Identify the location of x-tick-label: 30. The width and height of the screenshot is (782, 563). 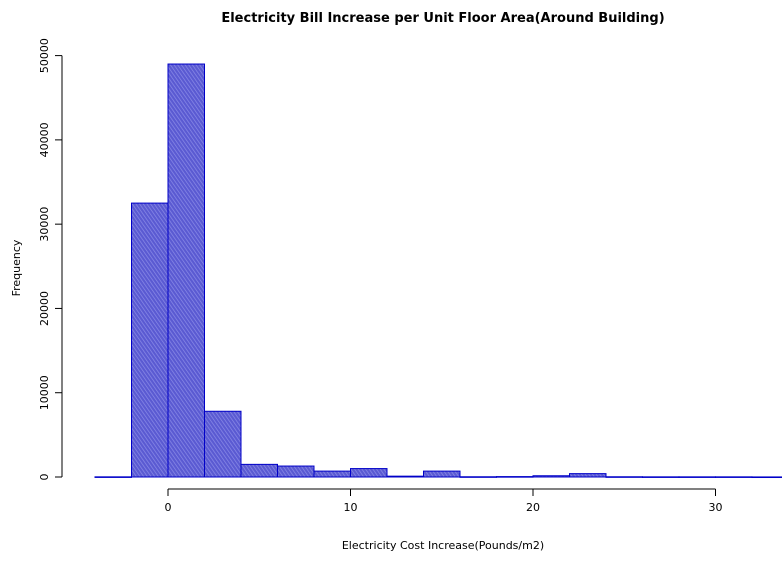
(716, 507).